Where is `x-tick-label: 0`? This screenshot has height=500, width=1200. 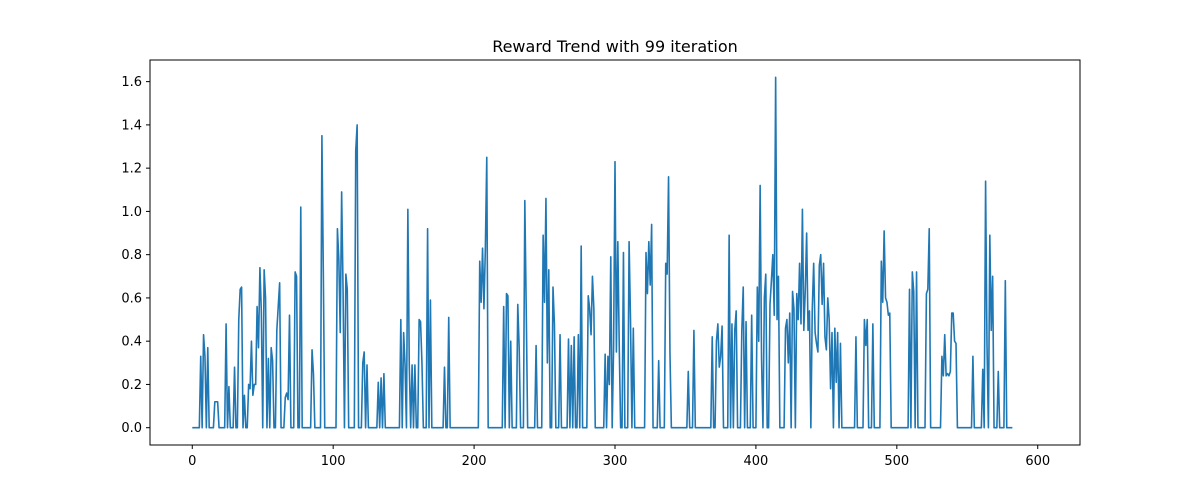
x-tick-label: 0 is located at coordinates (192, 461).